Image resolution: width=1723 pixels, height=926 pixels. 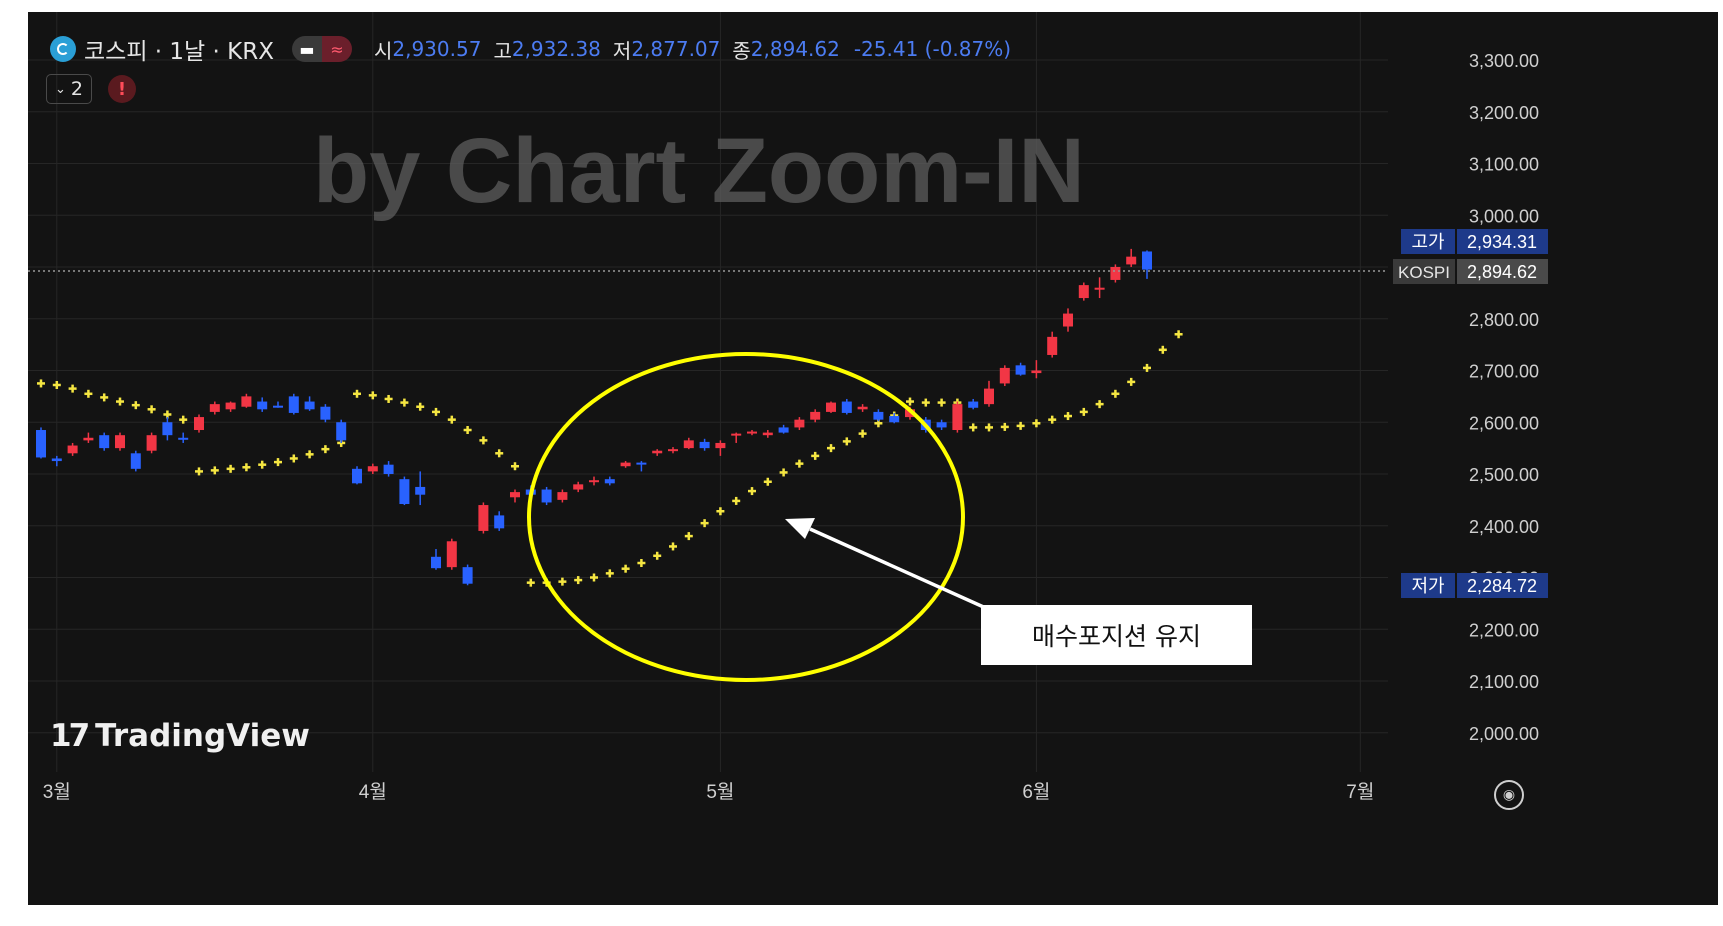 I want to click on x-tick-label: 3월, so click(x=57, y=792).